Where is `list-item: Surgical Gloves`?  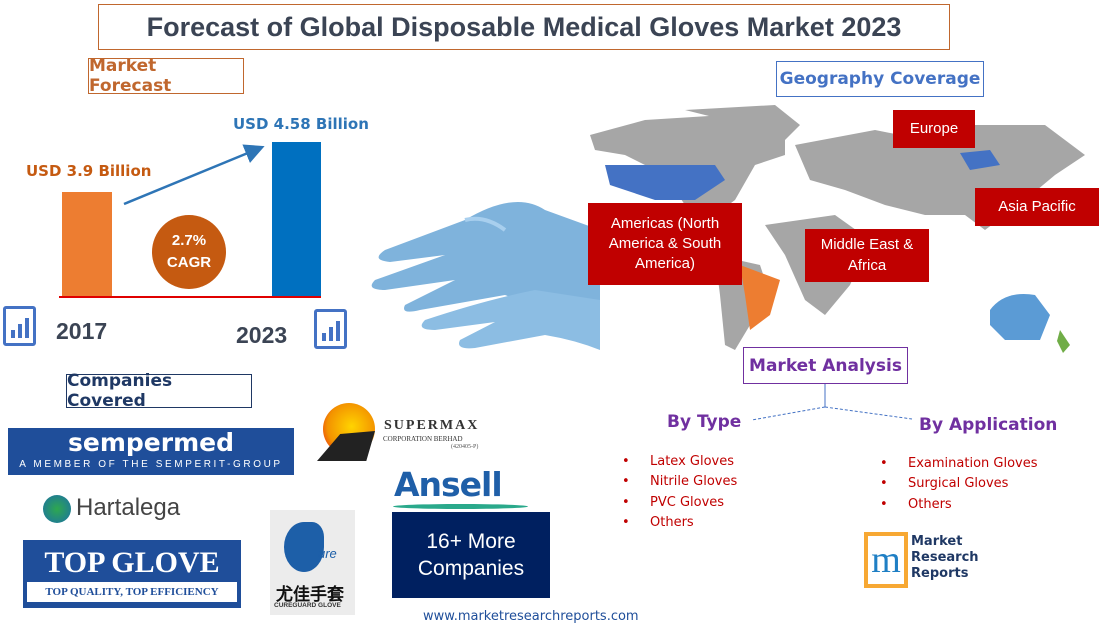
list-item: Surgical Gloves is located at coordinates (957, 484).